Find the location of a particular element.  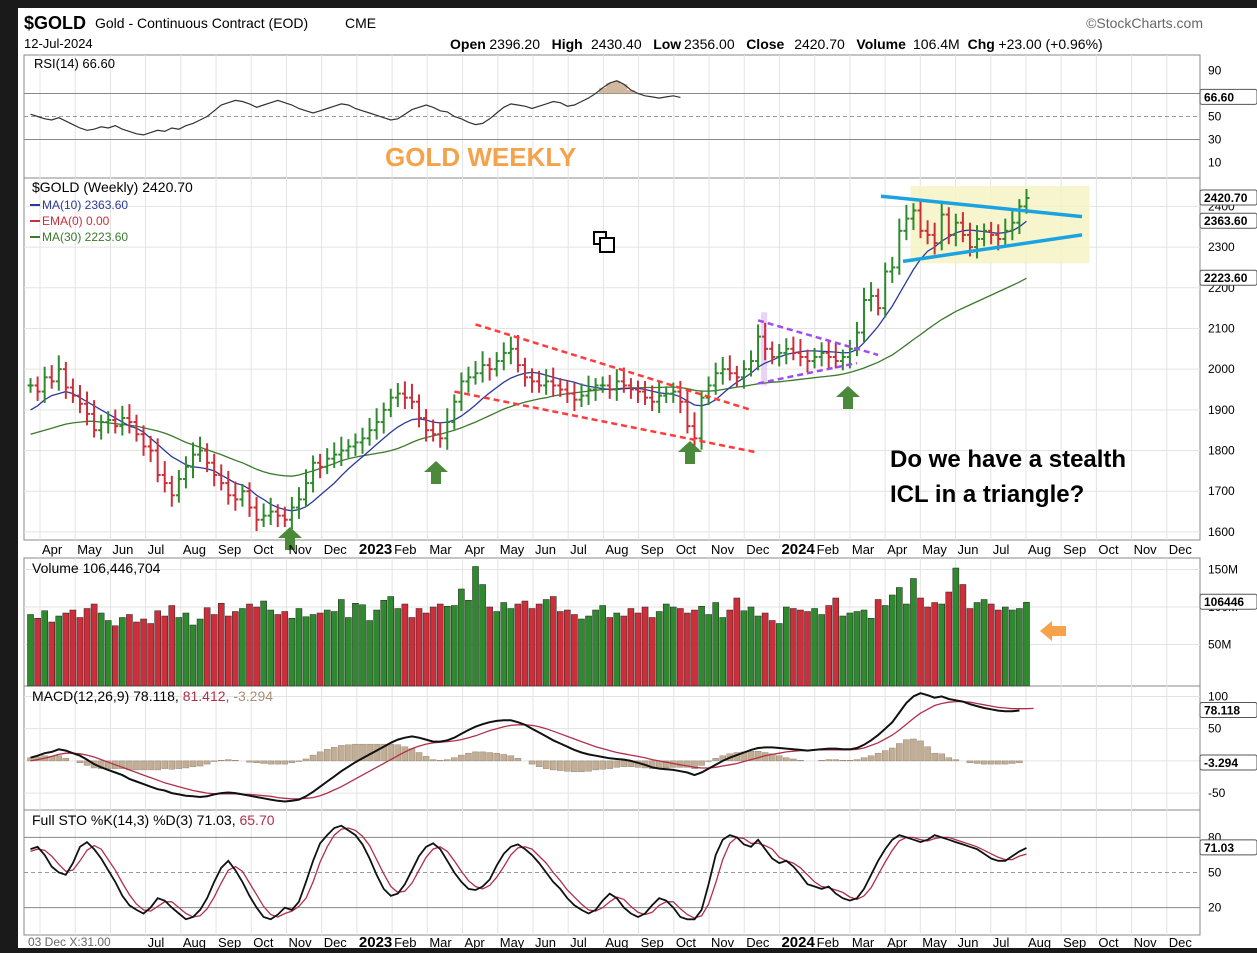

price-tick: 2300 is located at coordinates (1221, 247).